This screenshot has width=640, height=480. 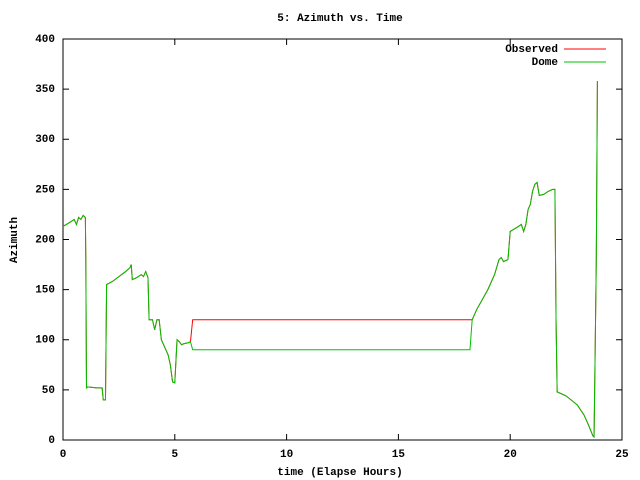 I want to click on chart-title: 5: Azimuth vs. Time, so click(x=340, y=19).